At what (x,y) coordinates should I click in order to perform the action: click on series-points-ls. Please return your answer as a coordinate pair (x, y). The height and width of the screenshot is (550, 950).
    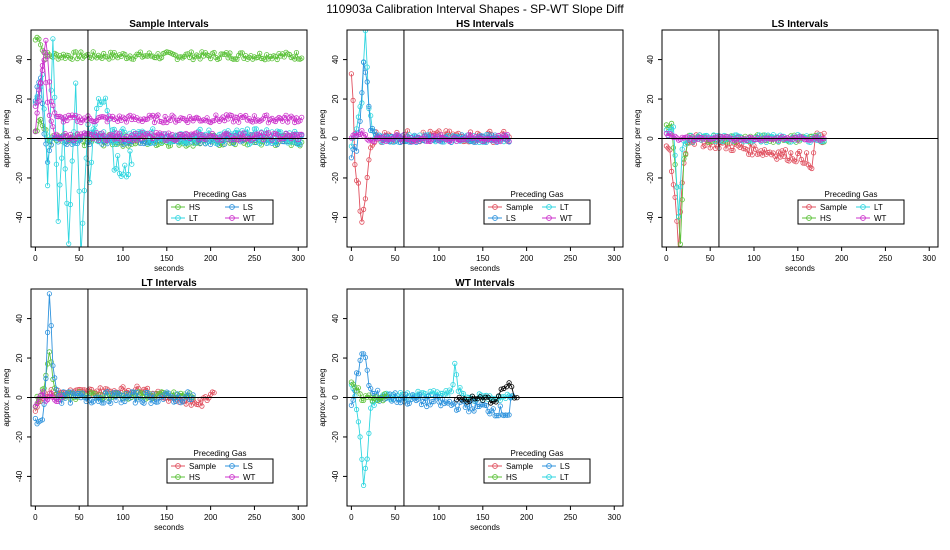
    Looking at the image, I should click on (432, 385).